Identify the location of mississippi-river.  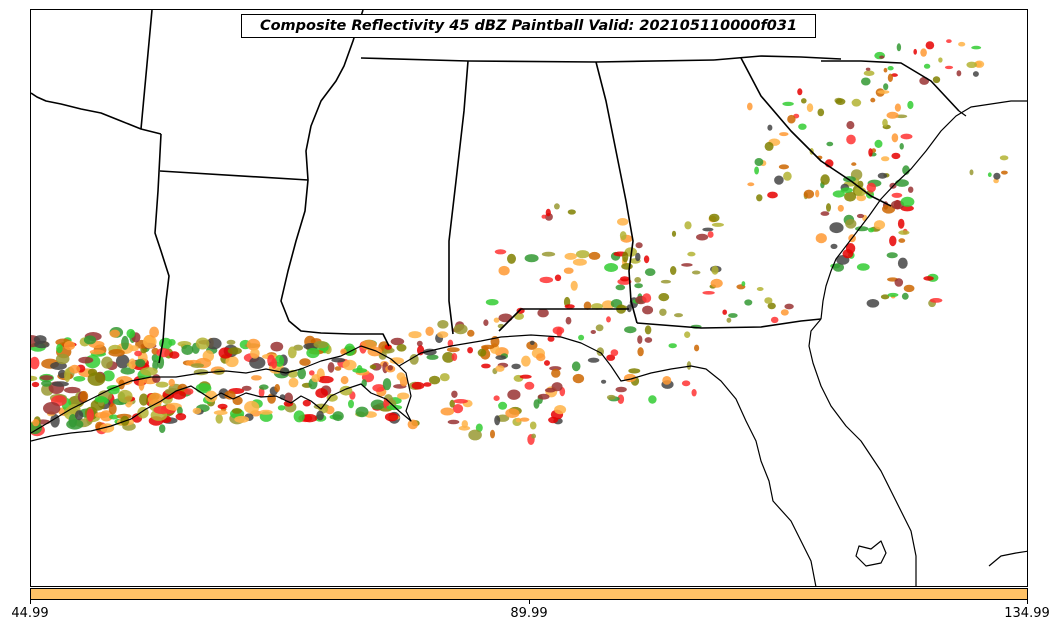
(335, 178).